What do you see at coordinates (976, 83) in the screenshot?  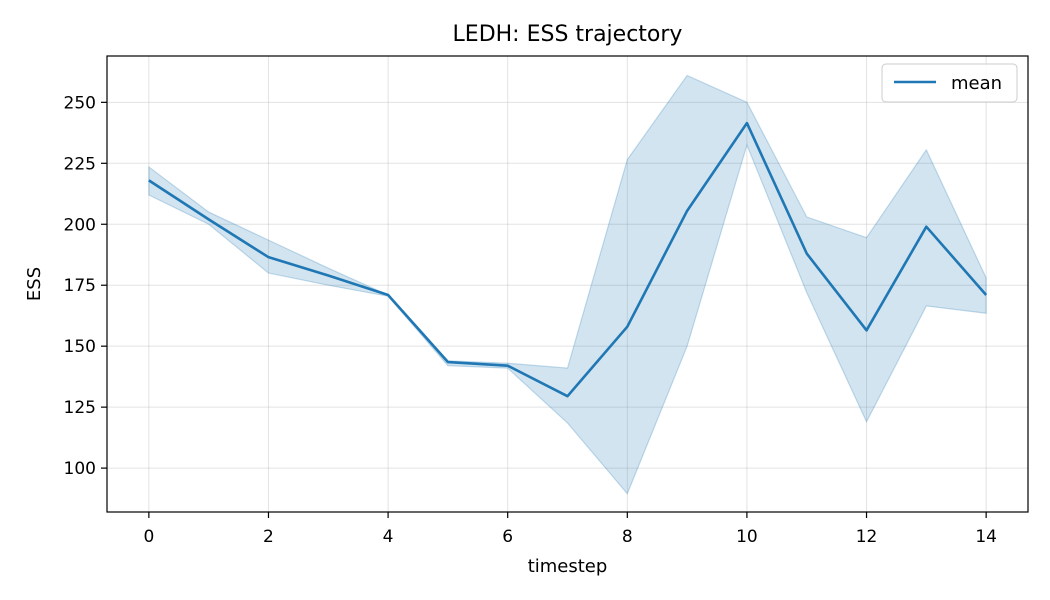 I see `legend-label-mean: mean` at bounding box center [976, 83].